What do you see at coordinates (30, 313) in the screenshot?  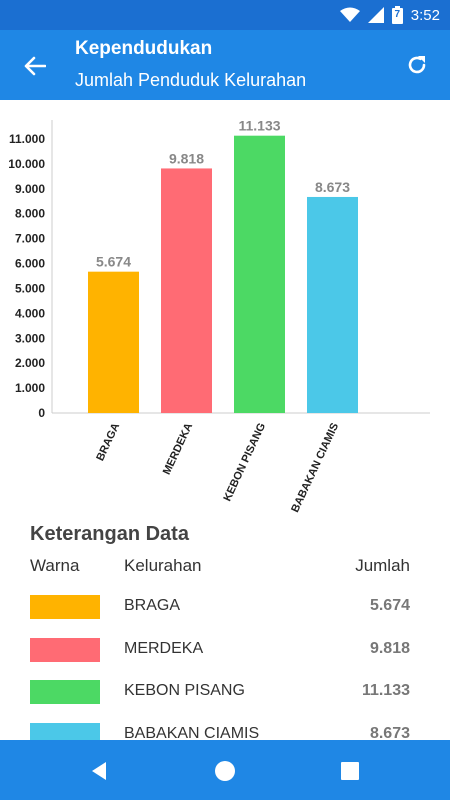 I see `y-tick-label: 4.000` at bounding box center [30, 313].